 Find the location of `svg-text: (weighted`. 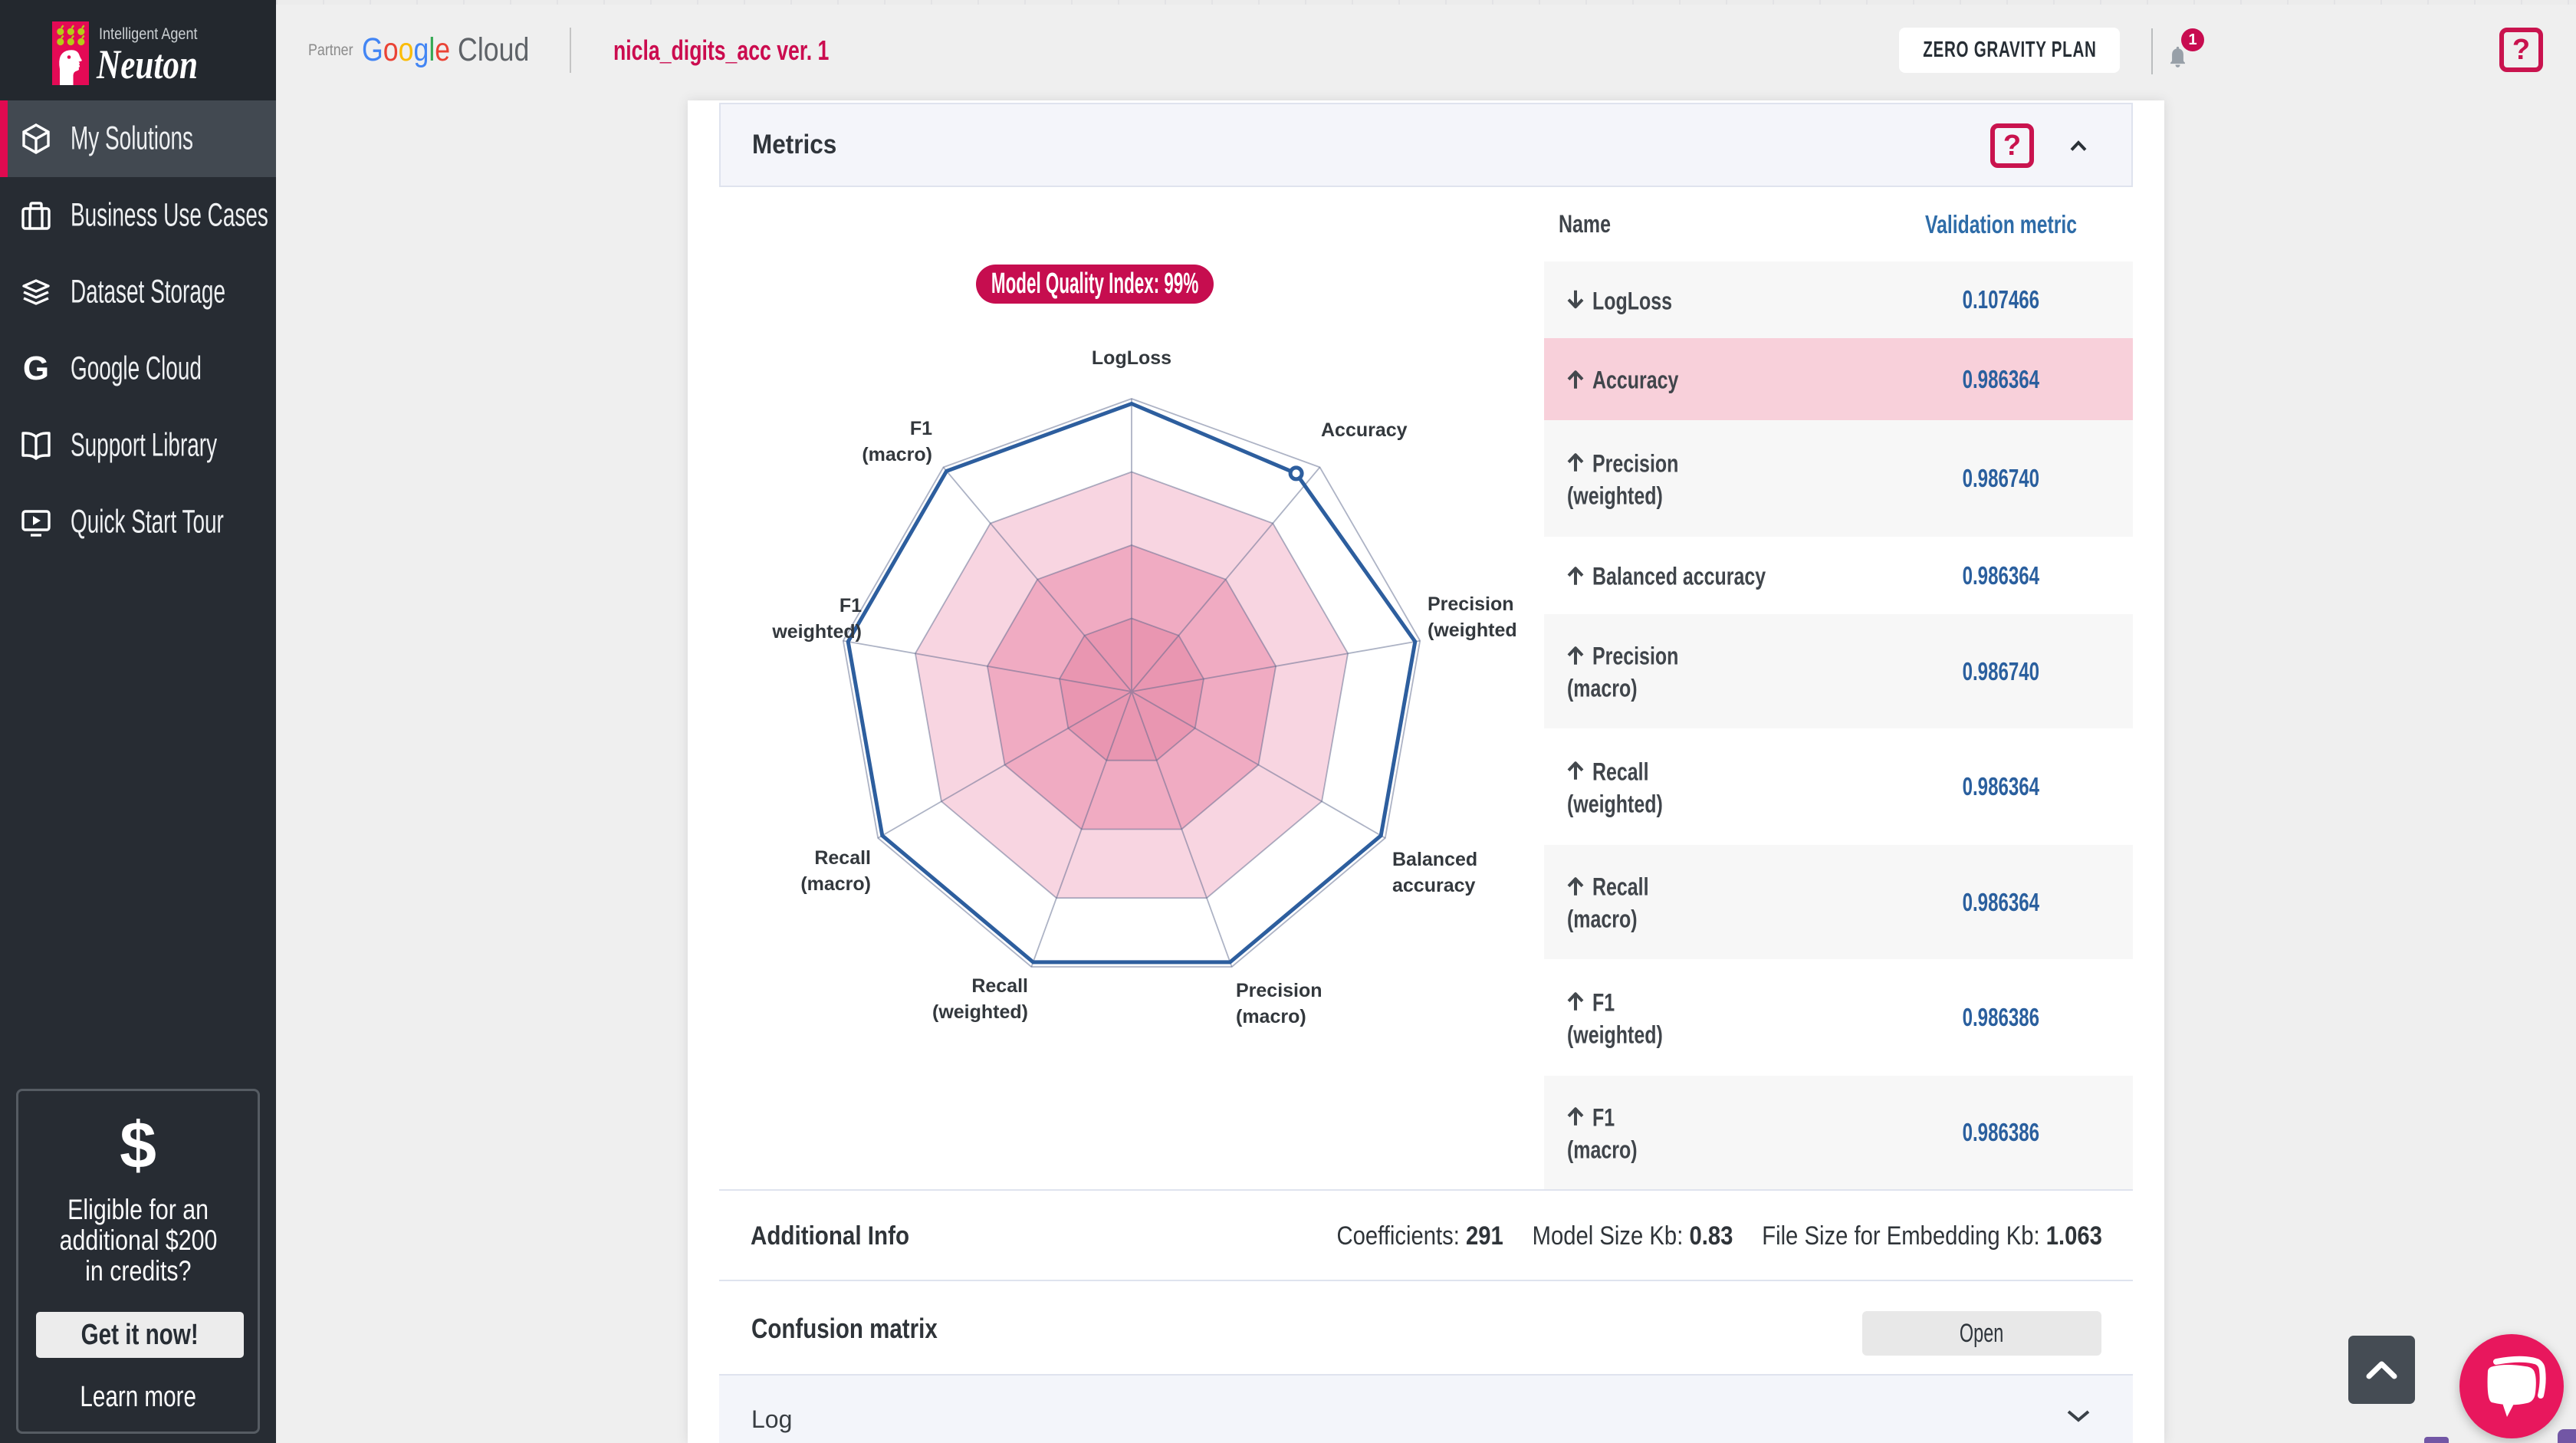

svg-text: (weighted is located at coordinates (1473, 631).